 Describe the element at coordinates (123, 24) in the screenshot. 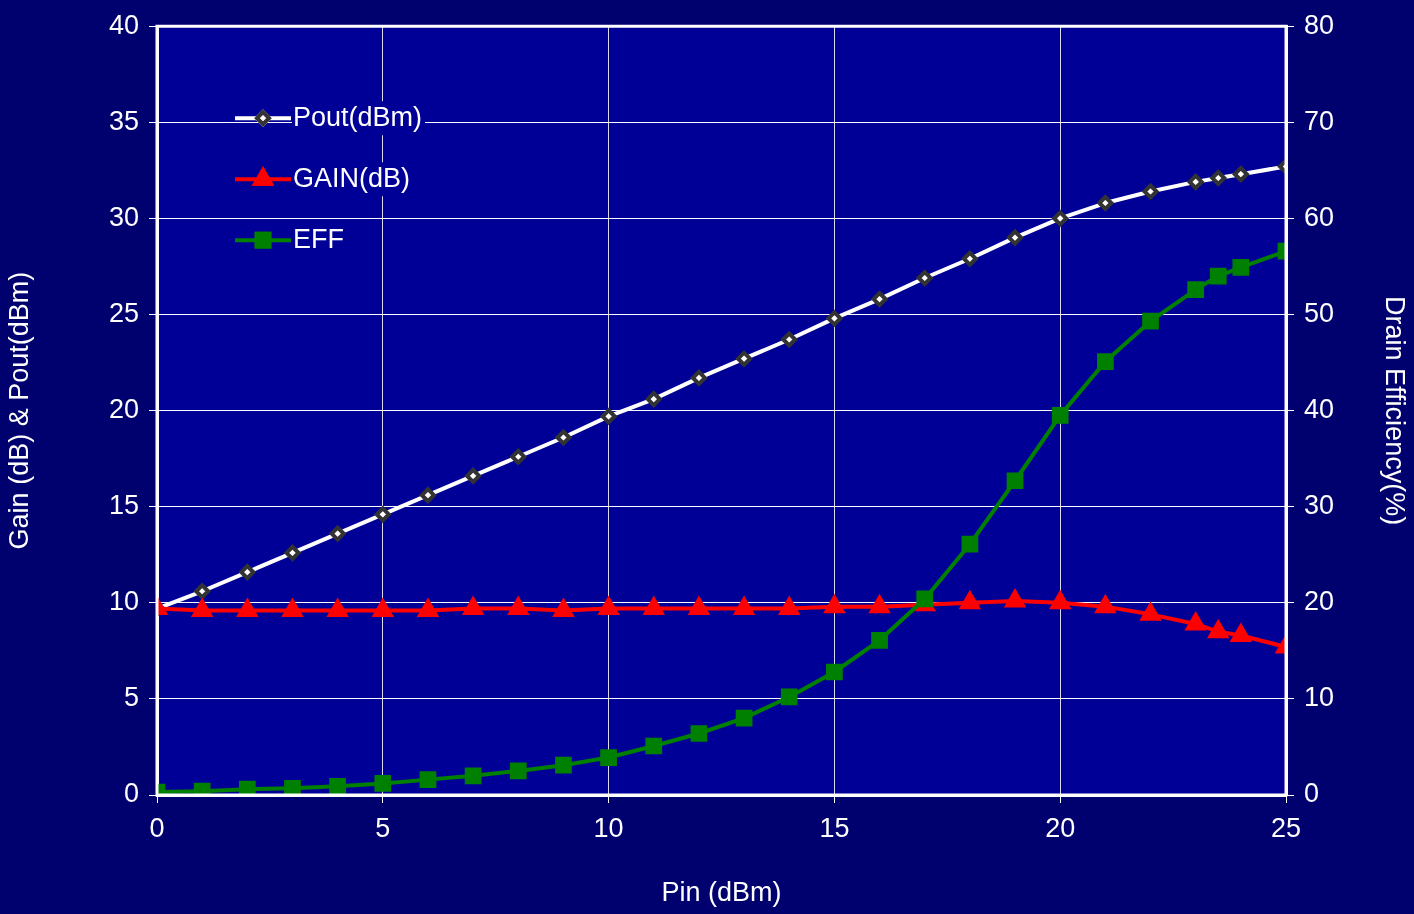

I see `y-tick-label: 40` at that location.